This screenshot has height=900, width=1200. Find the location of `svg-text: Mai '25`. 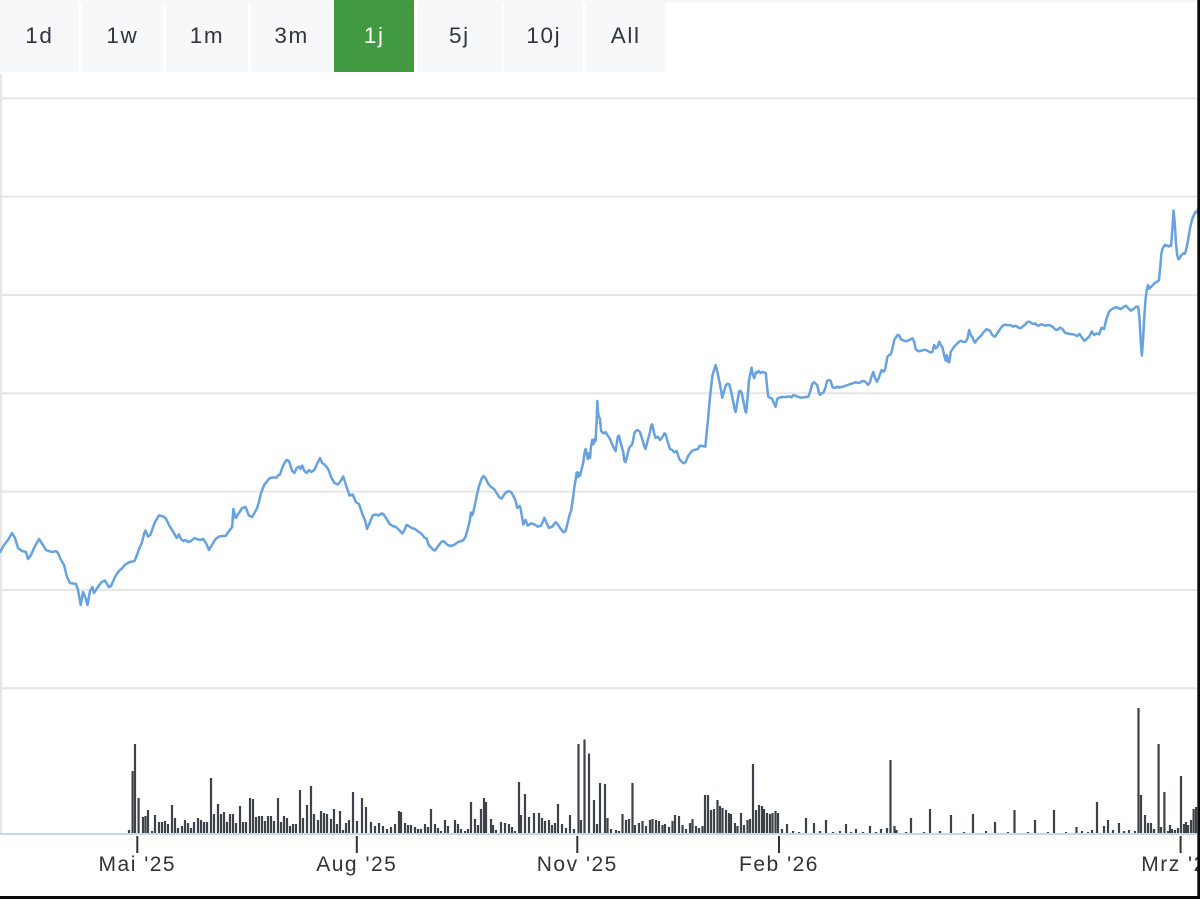

svg-text: Mai '25 is located at coordinates (138, 864).